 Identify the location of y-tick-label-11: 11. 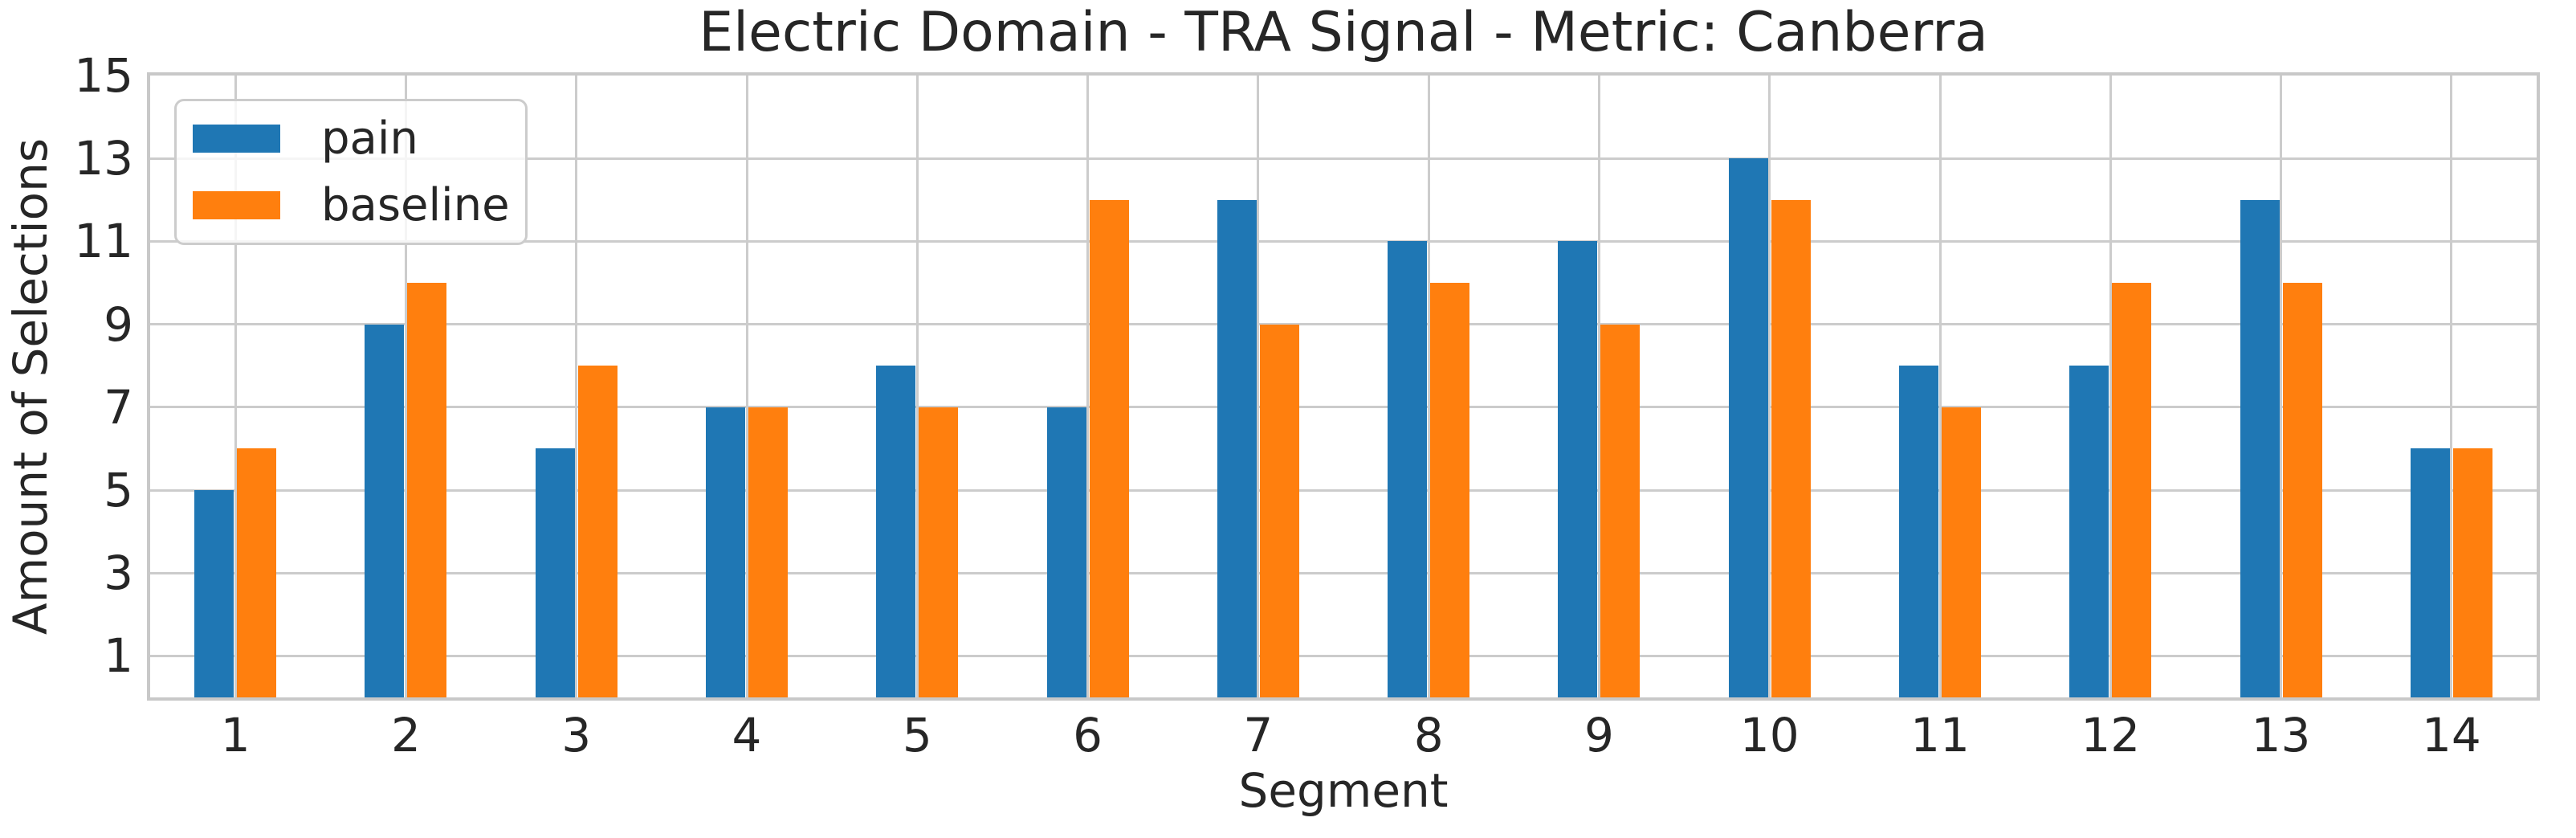
(103, 241).